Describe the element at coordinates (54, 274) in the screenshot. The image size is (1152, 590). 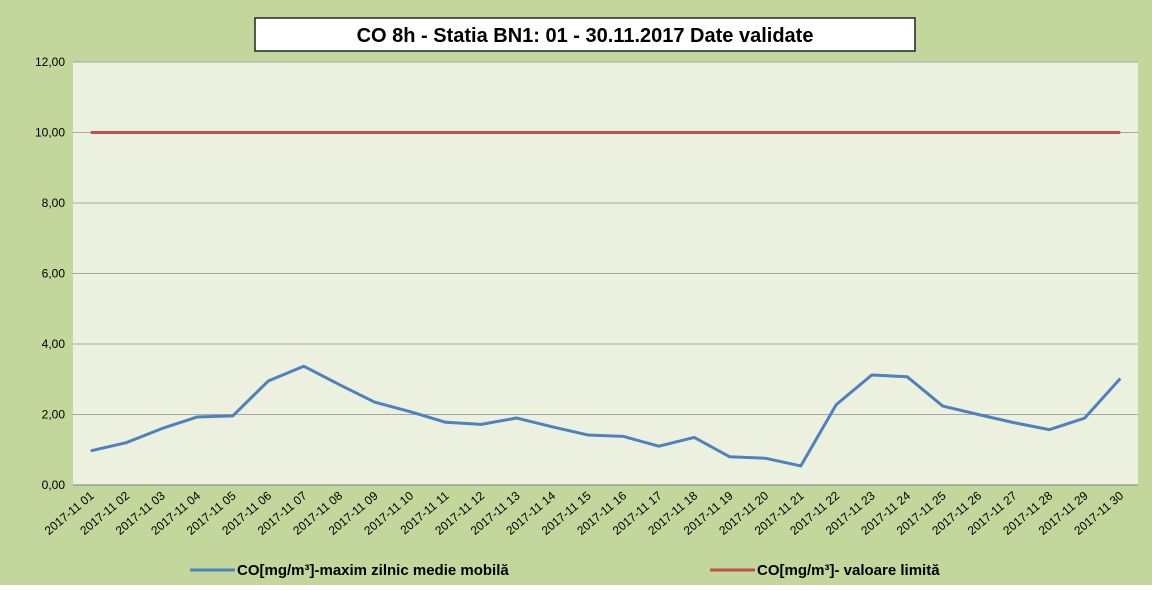
I see `y-tick-label: 6,00` at that location.